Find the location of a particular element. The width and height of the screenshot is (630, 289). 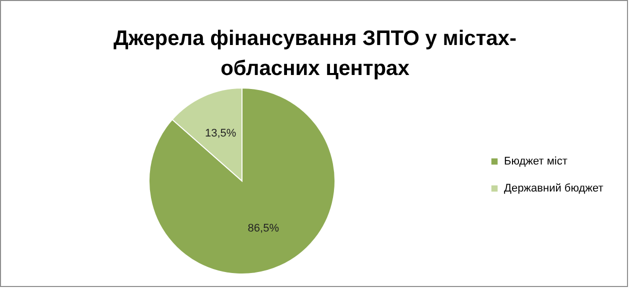

legend-label: Бюджет міст is located at coordinates (536, 162).